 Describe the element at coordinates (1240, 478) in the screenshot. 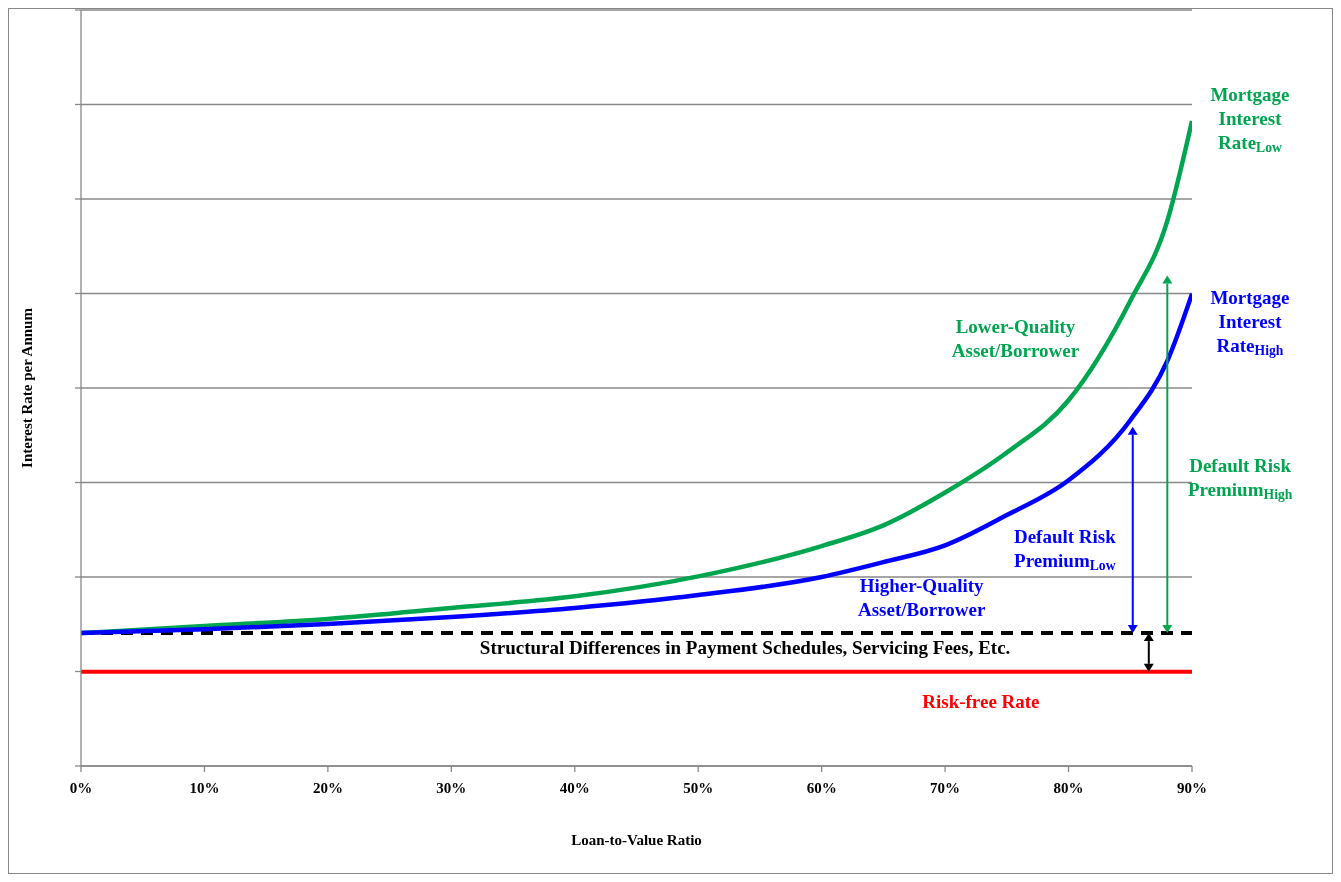

I see `annotation: Default Risk Premium$_{High}$` at that location.